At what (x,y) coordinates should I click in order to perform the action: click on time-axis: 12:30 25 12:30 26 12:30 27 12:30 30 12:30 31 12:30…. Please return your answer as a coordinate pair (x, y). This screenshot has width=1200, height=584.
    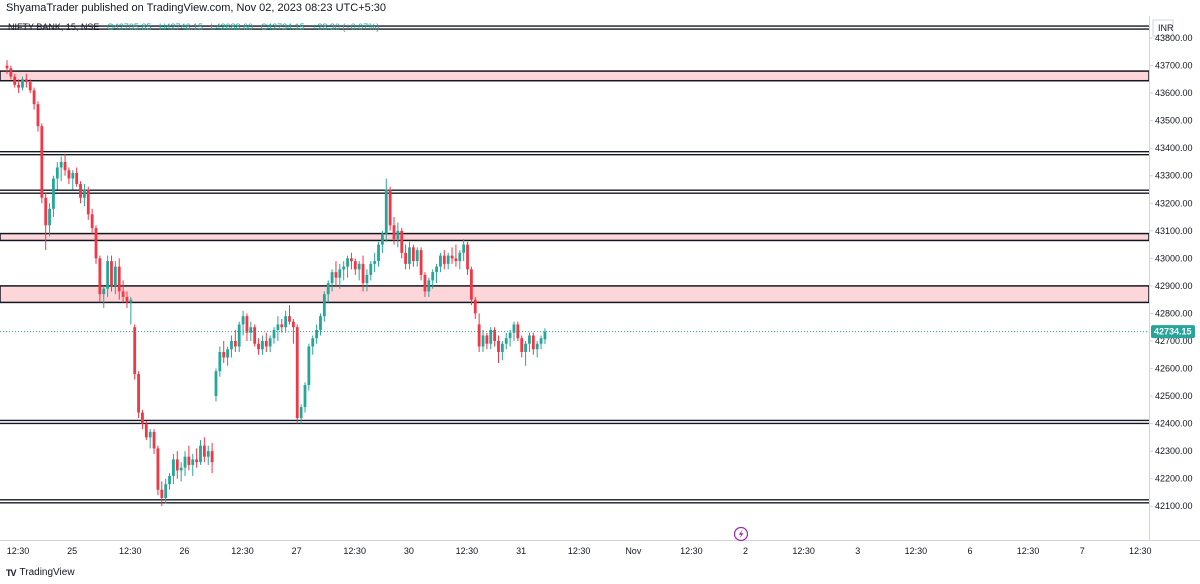
    Looking at the image, I should click on (579, 551).